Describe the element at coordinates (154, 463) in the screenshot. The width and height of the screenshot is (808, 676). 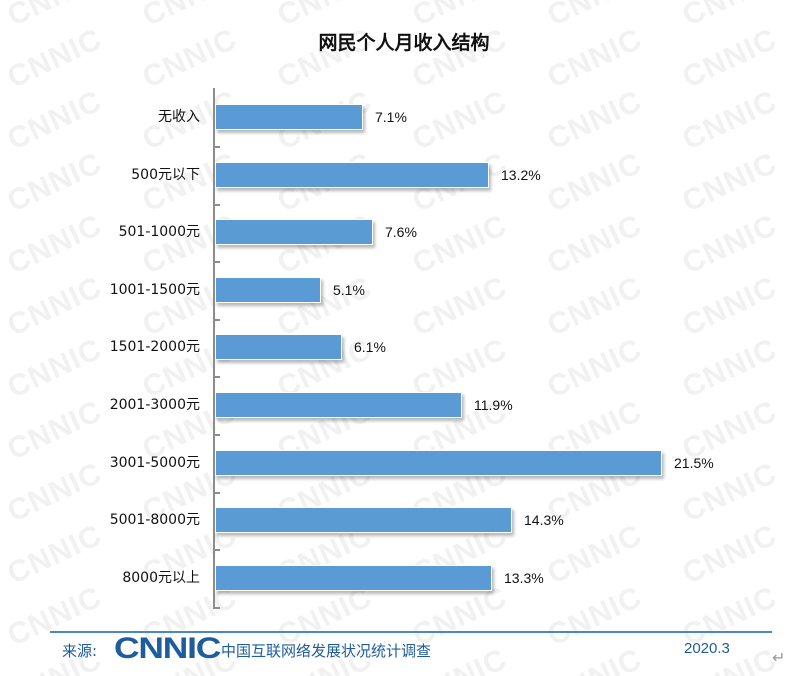
I see `category-label: 3001-5000元` at that location.